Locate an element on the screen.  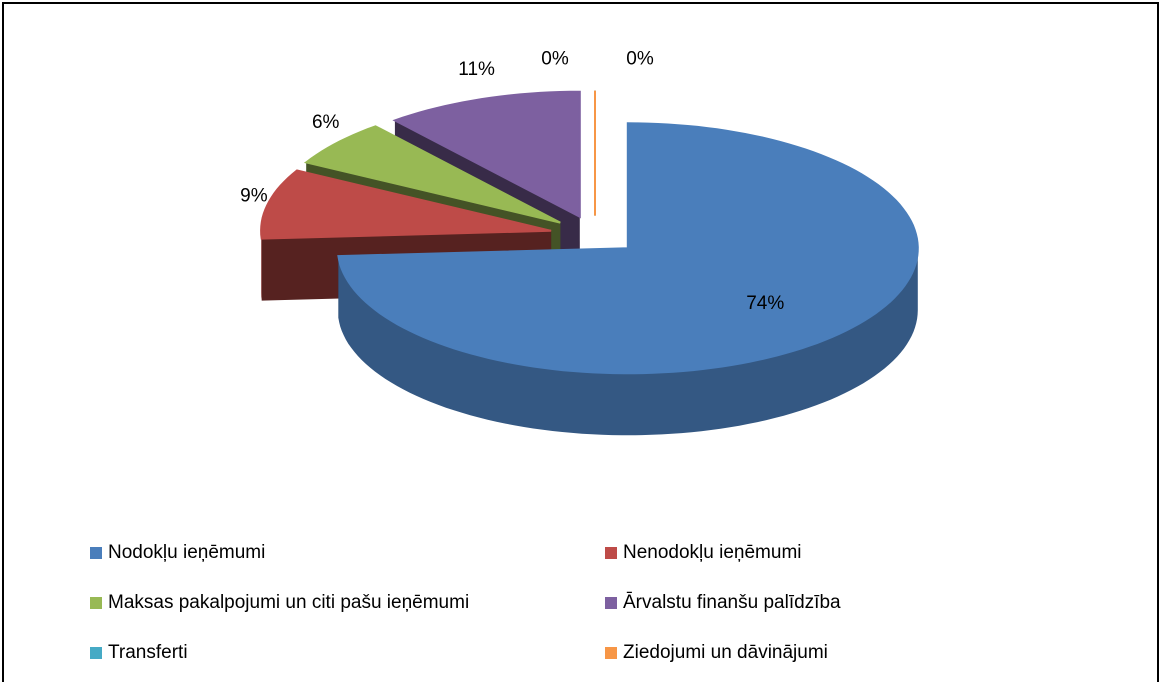
legend-label: Maksas pakalpojumi un citi pašu ieņēmumi is located at coordinates (288, 602).